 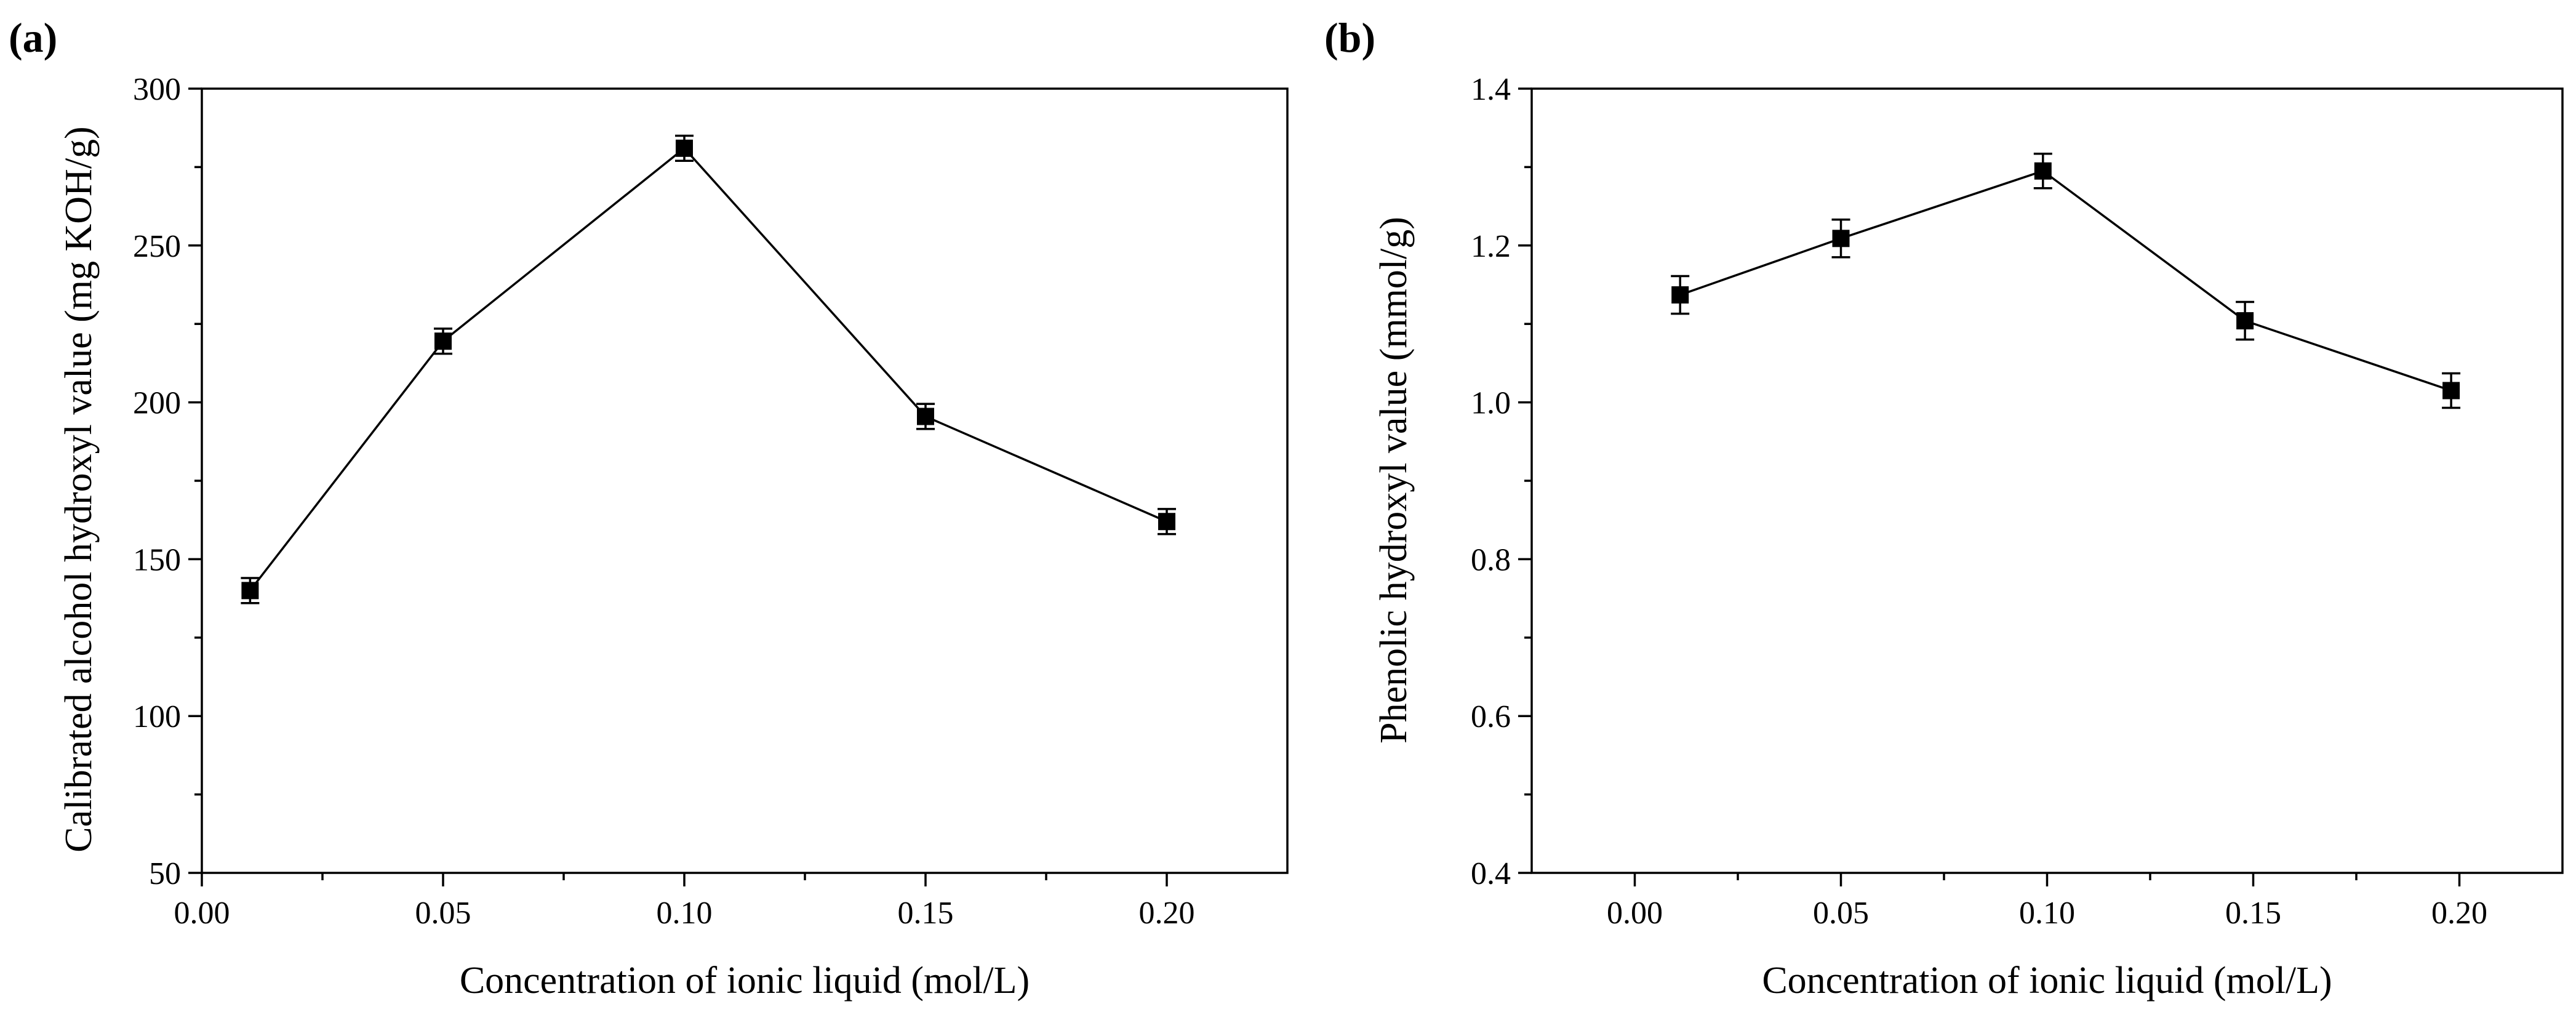 I want to click on y-tick-label: 1.2, so click(x=1491, y=246).